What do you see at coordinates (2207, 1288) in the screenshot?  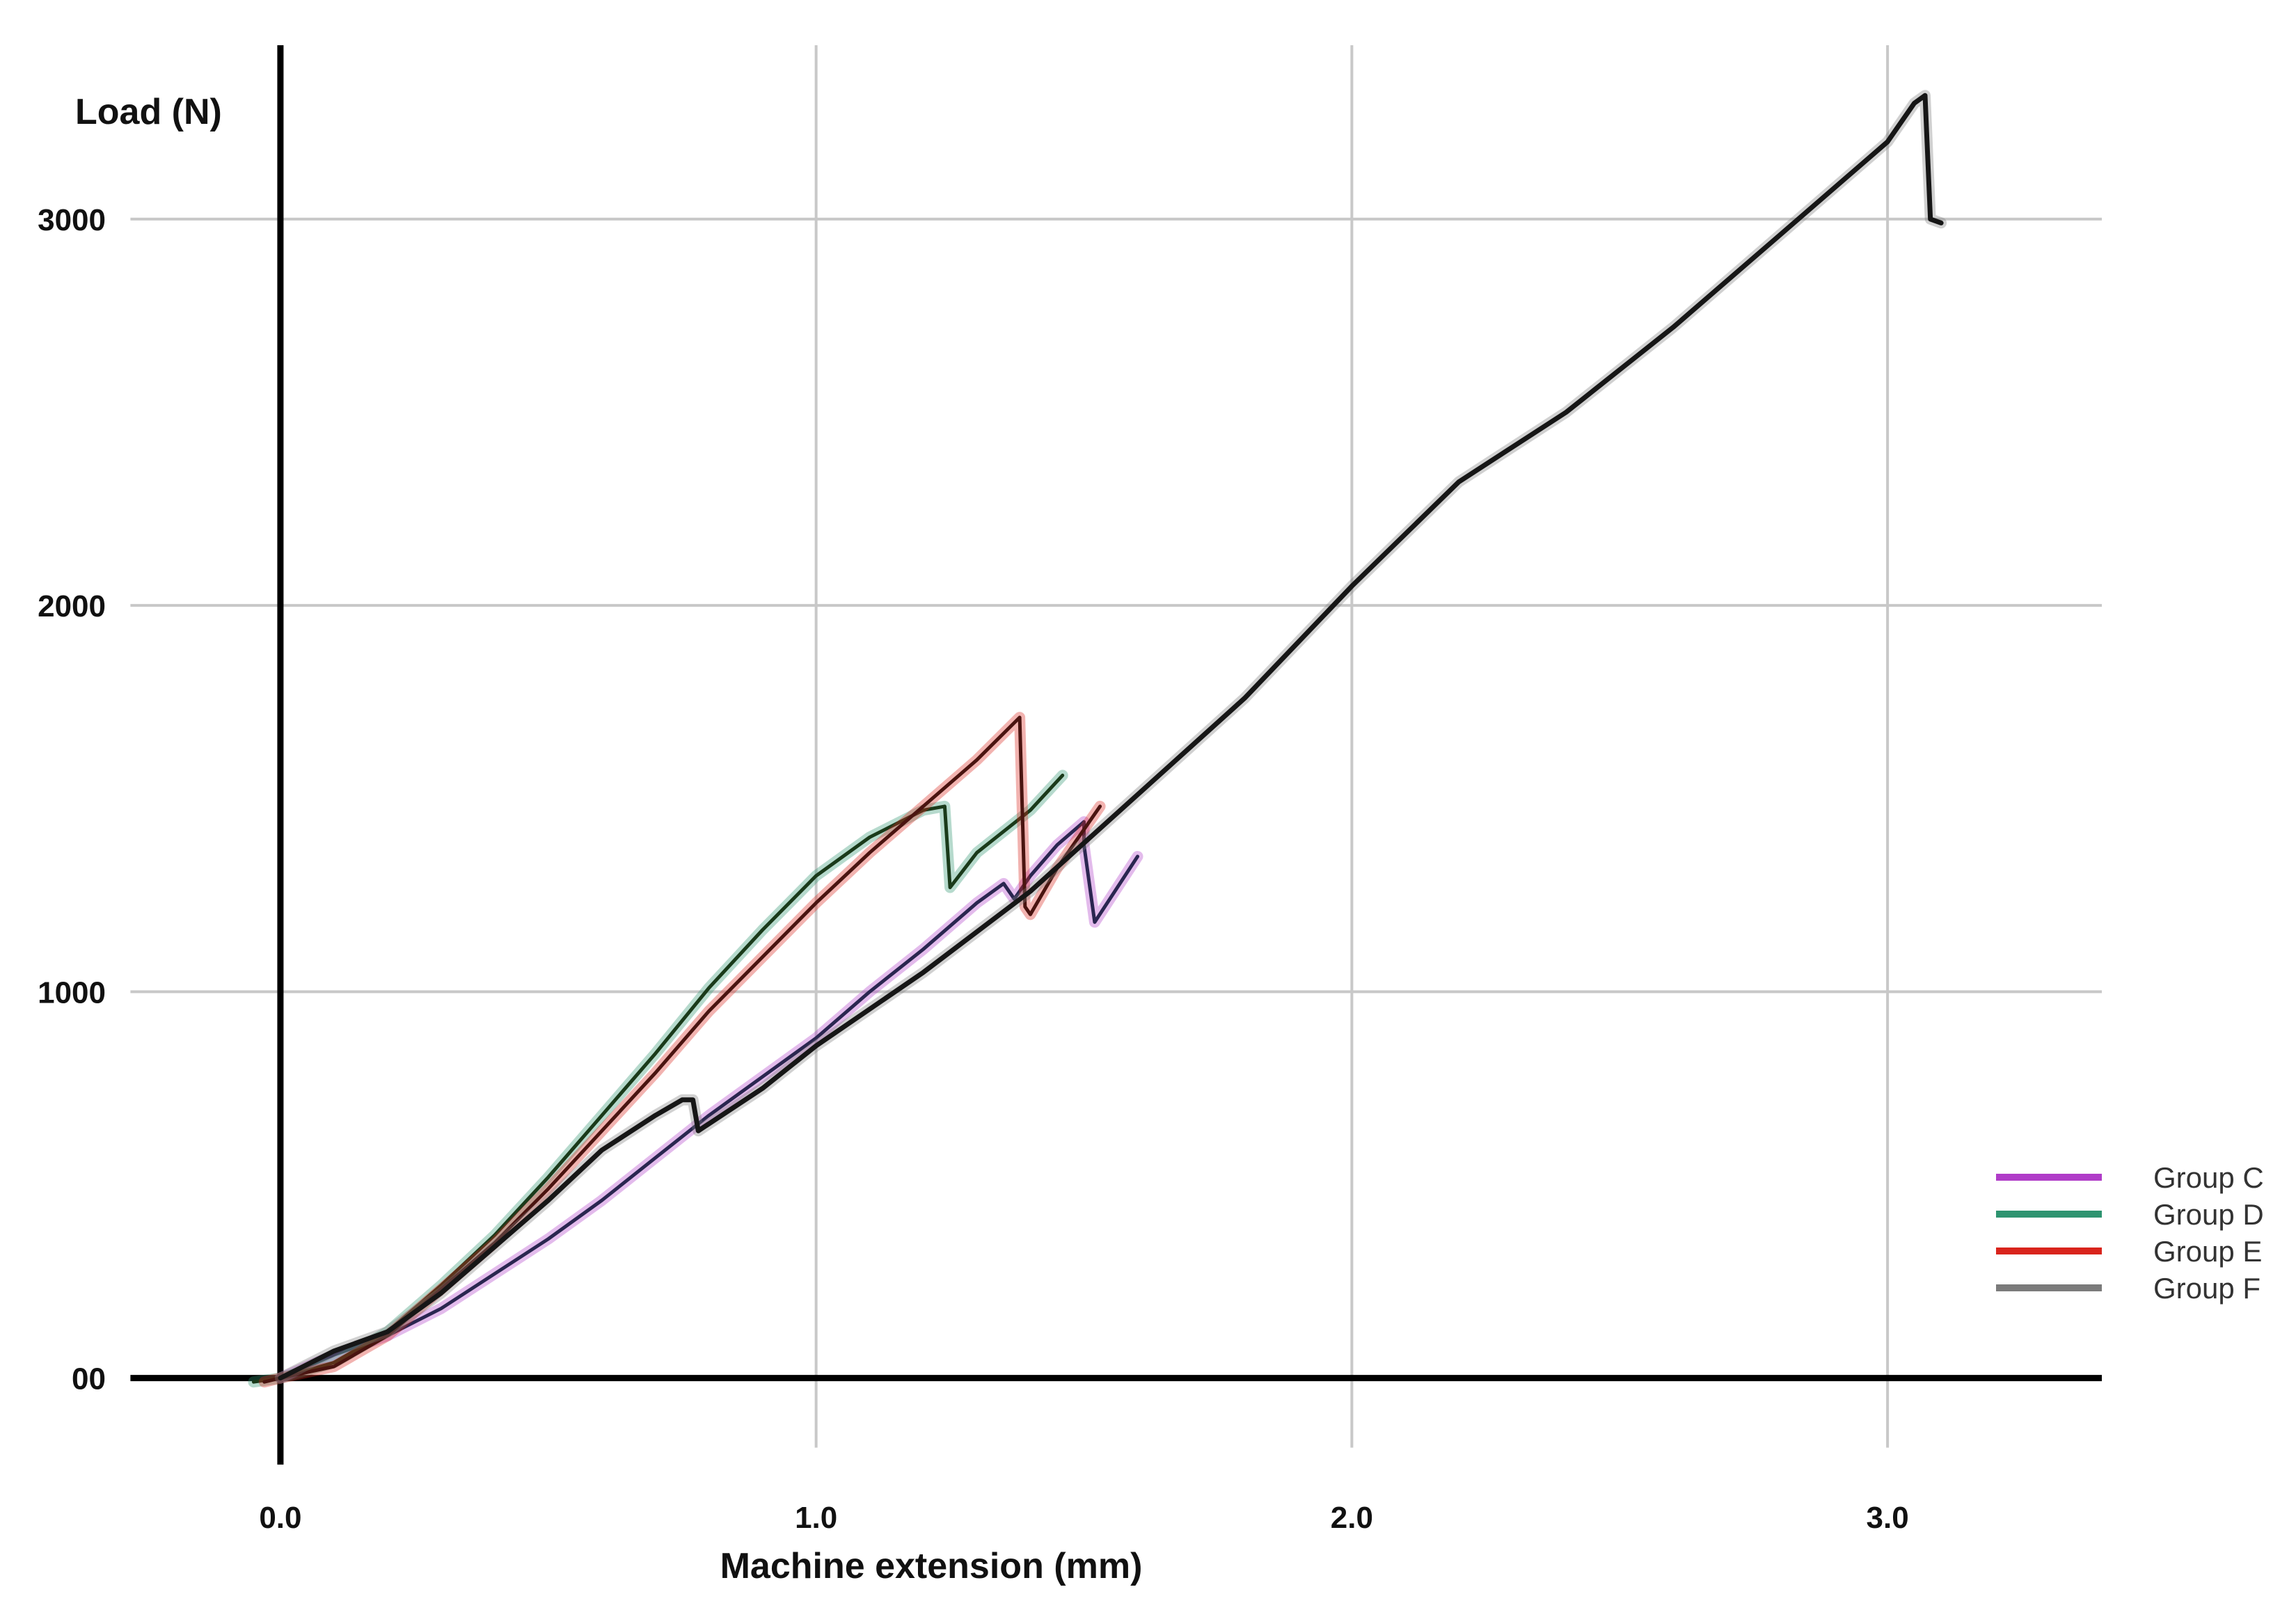 I see `legend-label-group-f: Group F` at bounding box center [2207, 1288].